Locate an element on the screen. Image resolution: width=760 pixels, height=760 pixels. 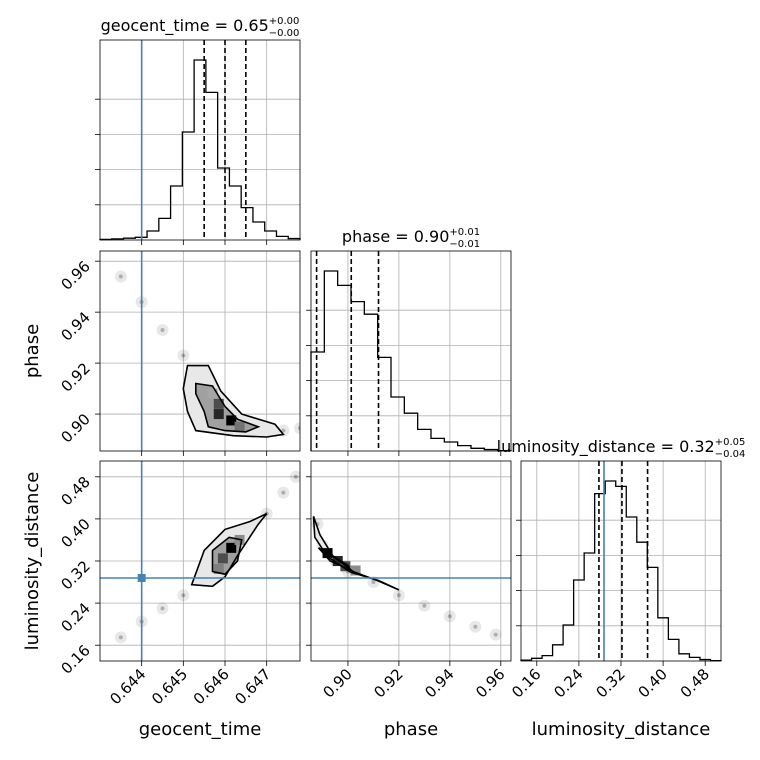
hist-geocent_time-title-sub: −0.00 is located at coordinates (284, 33).